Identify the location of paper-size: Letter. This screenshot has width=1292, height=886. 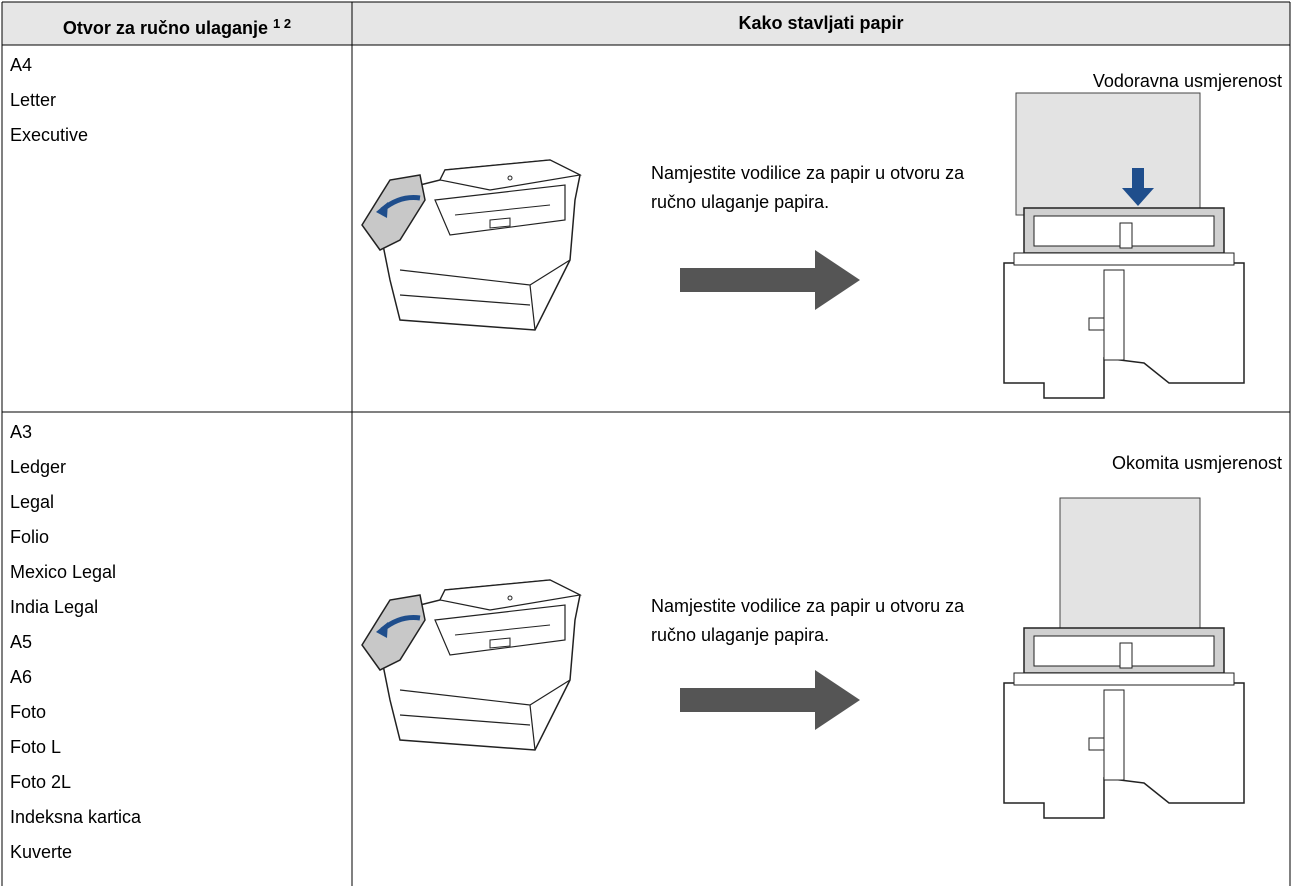
(33, 100).